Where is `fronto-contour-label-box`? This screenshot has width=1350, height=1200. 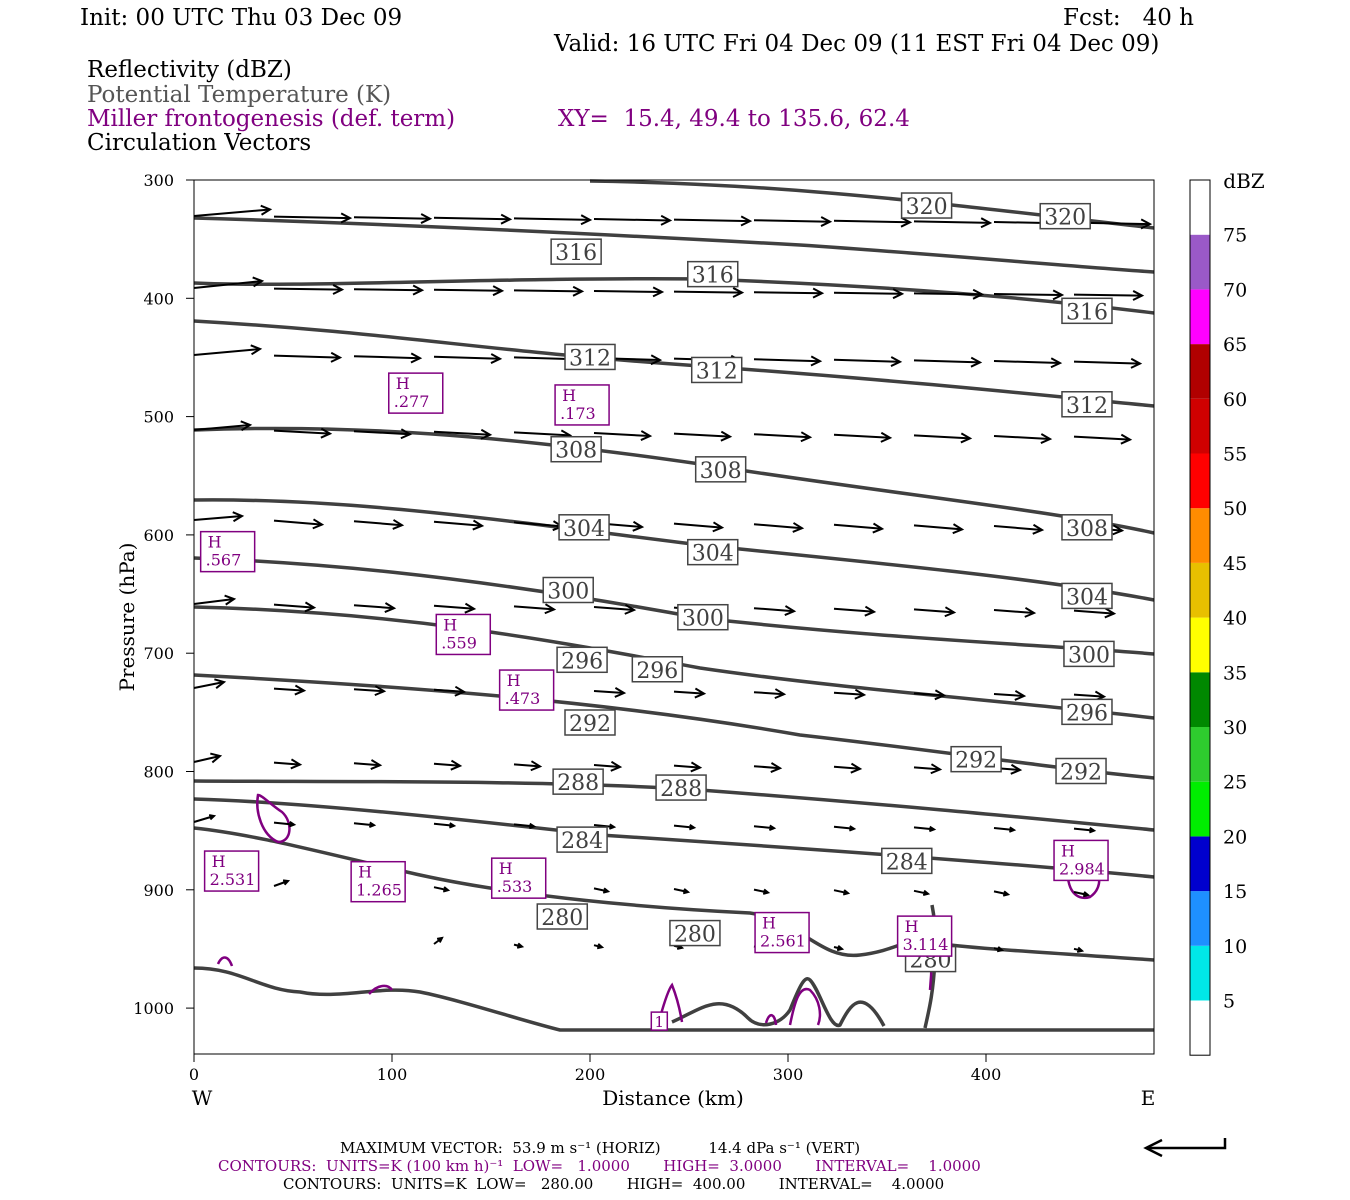 fronto-contour-label-box is located at coordinates (659, 1021).